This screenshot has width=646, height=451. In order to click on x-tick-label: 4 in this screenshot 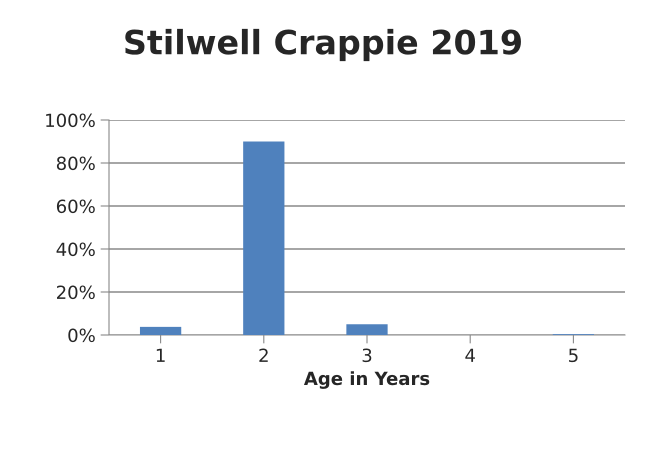, I will do `click(470, 355)`.